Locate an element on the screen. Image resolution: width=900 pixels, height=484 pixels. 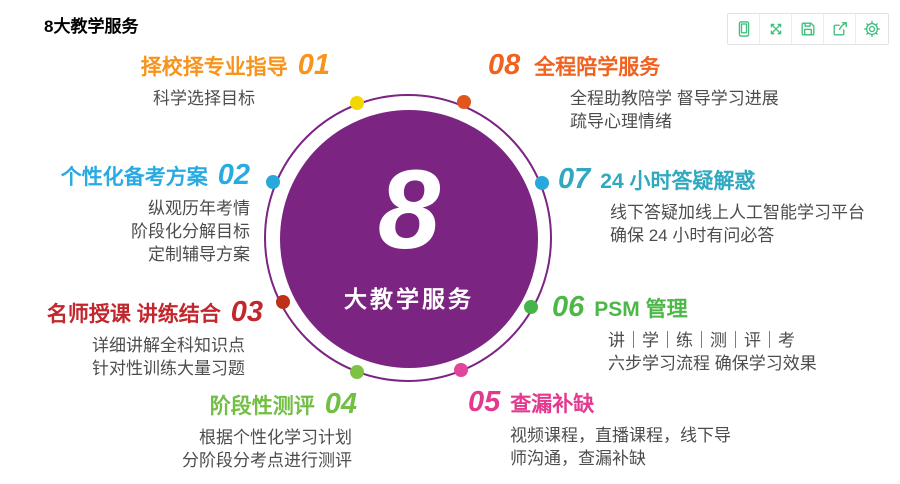
service-05: 05 查漏补缺 视频课程，直播课程，线下导 师沟通，查漏补缺 is located at coordinates (599, 428).